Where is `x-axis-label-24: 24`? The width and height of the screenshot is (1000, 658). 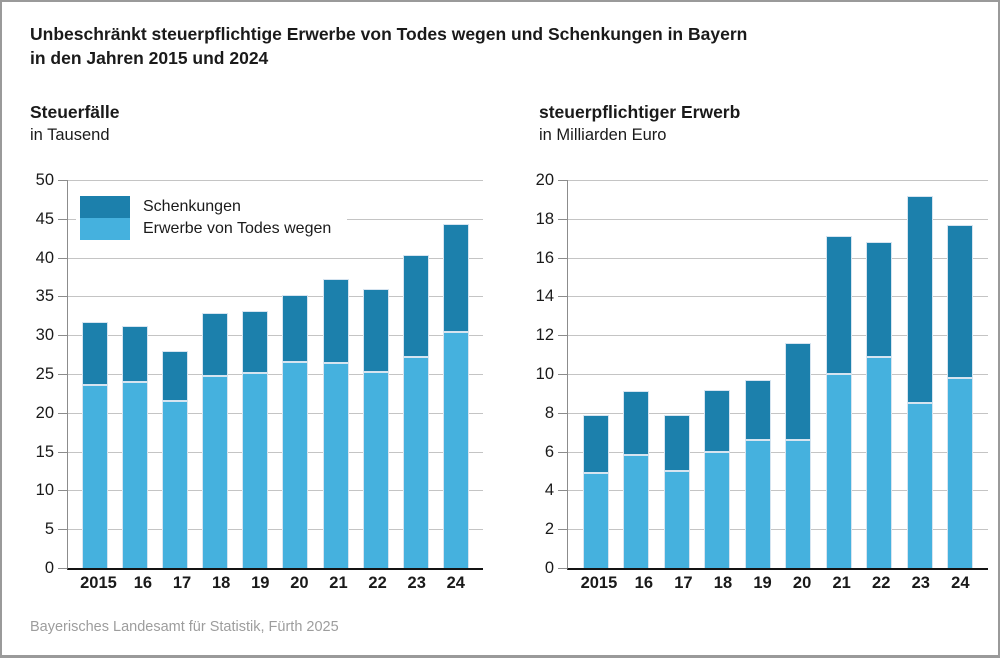 x-axis-label-24: 24 is located at coordinates (455, 583).